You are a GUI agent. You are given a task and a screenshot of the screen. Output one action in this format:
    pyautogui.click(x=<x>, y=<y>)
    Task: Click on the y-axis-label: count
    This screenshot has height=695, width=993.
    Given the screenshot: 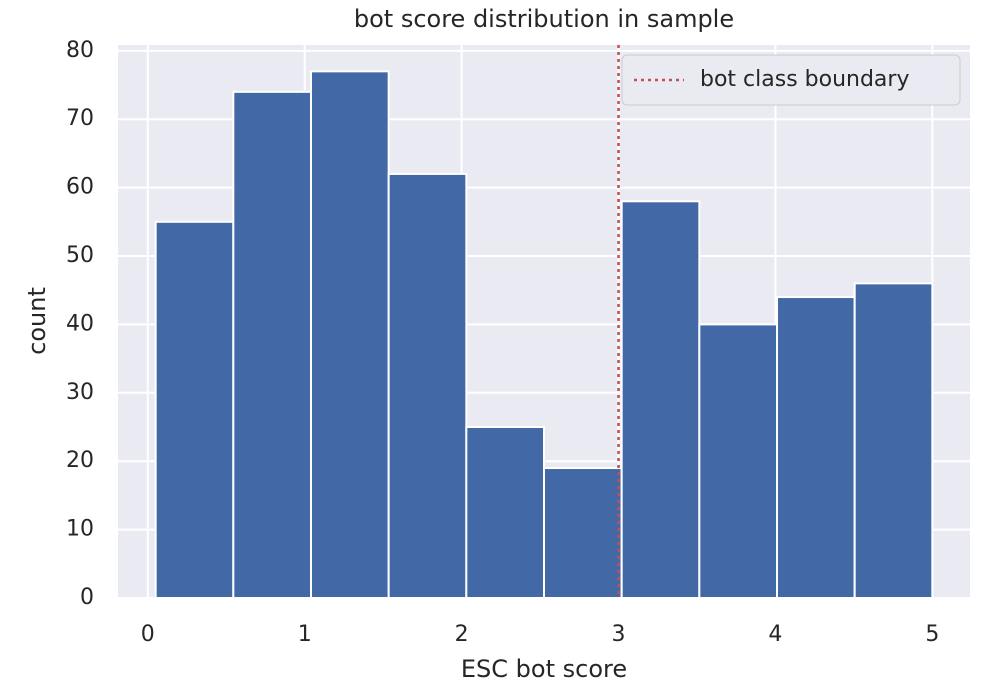 What is the action you would take?
    pyautogui.click(x=37, y=321)
    